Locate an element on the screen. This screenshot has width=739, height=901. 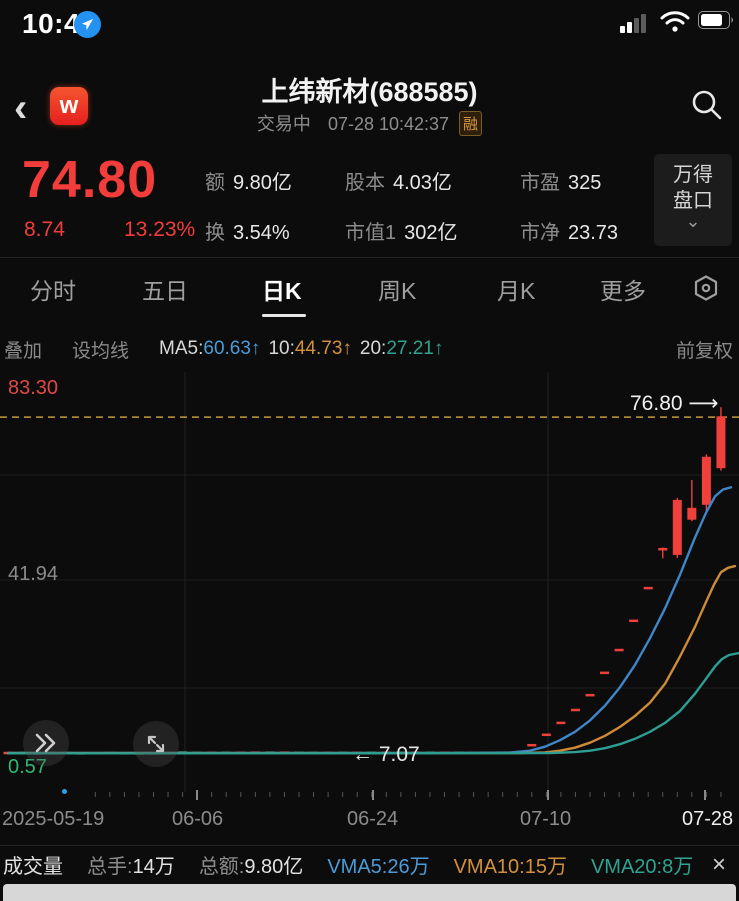
total-amount-value: 9.80亿 is located at coordinates (274, 867).